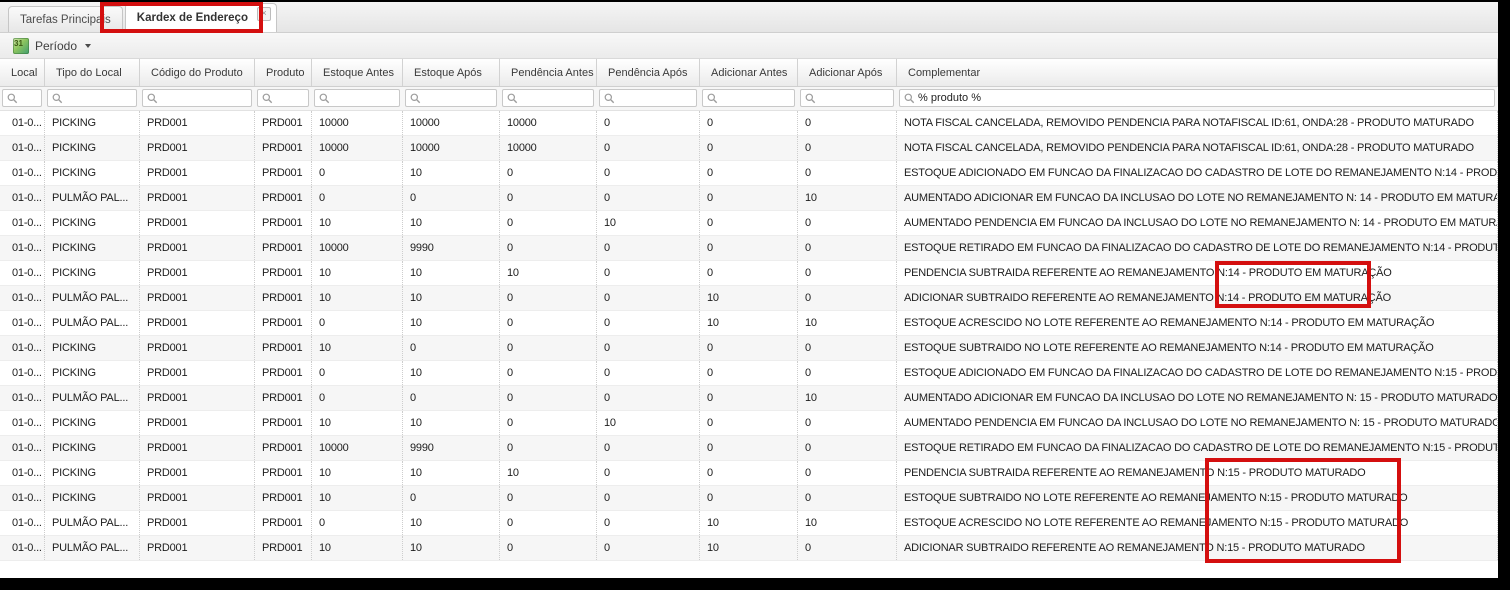 The height and width of the screenshot is (590, 1510). What do you see at coordinates (22, 72) in the screenshot?
I see `column-header-local: Local` at bounding box center [22, 72].